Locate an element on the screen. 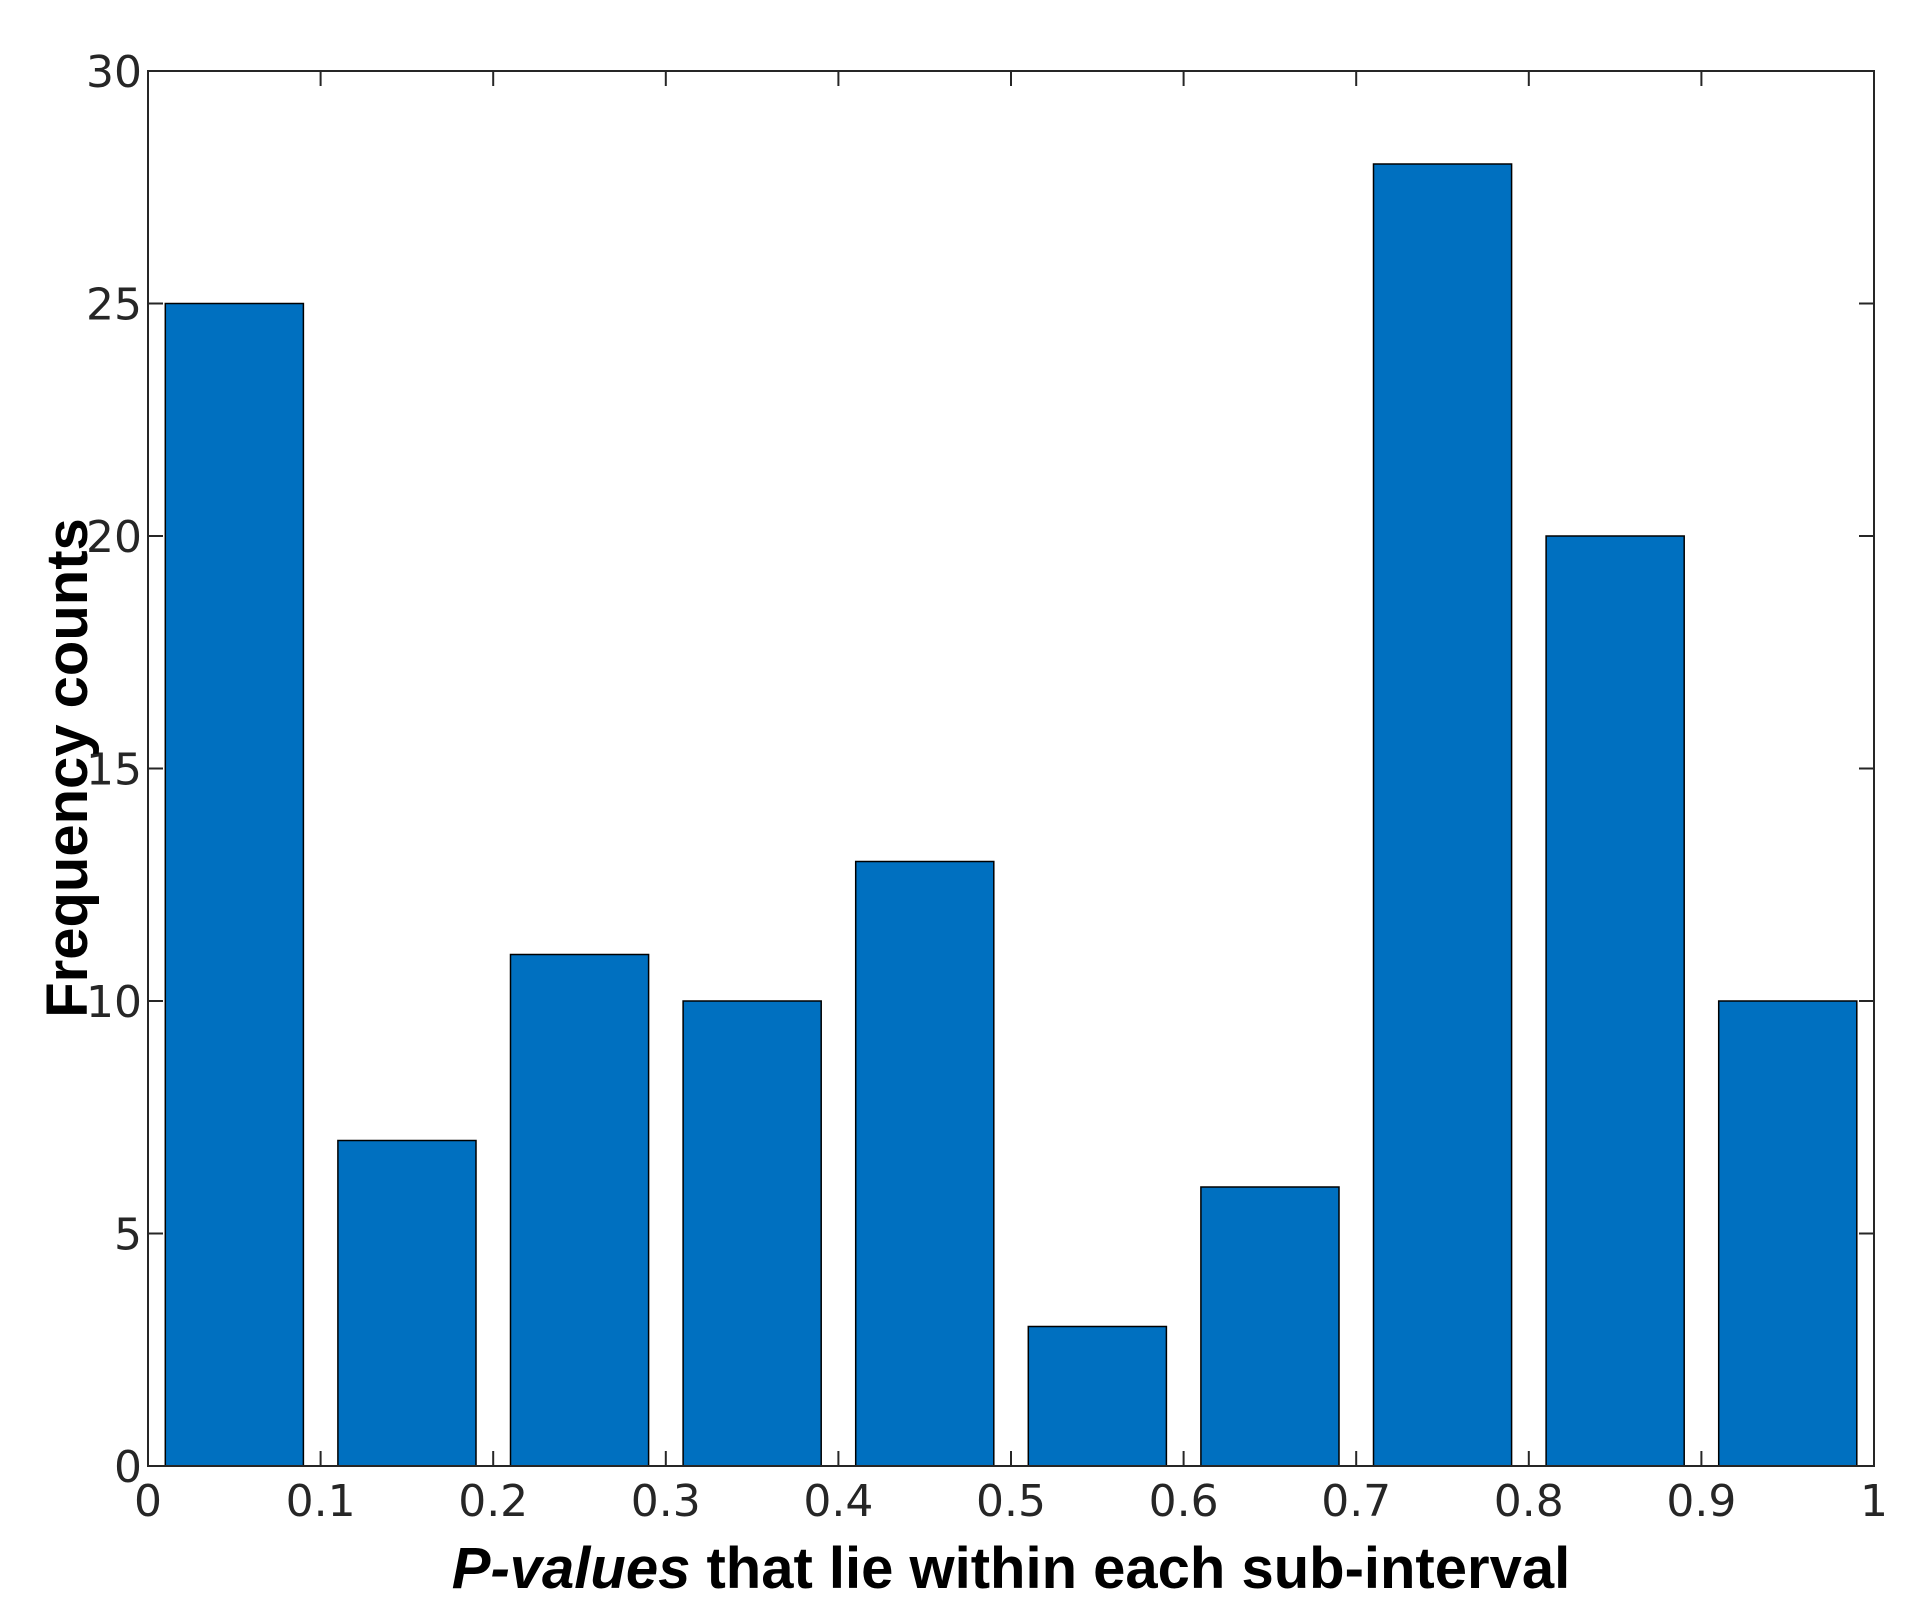 This screenshot has width=1918, height=1613. x-tick-label: 0.6 is located at coordinates (1184, 1501).